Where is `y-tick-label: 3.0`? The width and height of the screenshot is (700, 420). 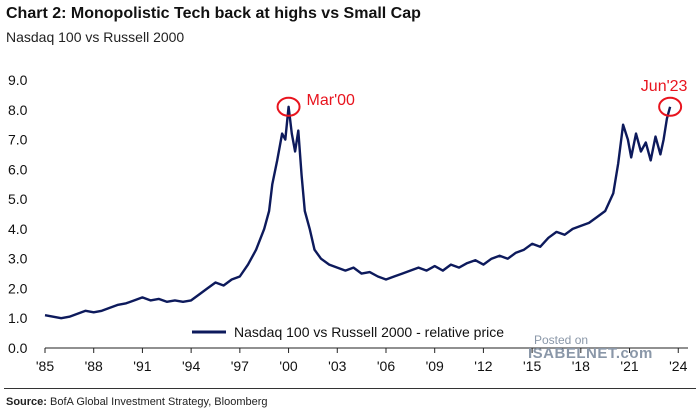
y-tick-label: 3.0 is located at coordinates (18, 259).